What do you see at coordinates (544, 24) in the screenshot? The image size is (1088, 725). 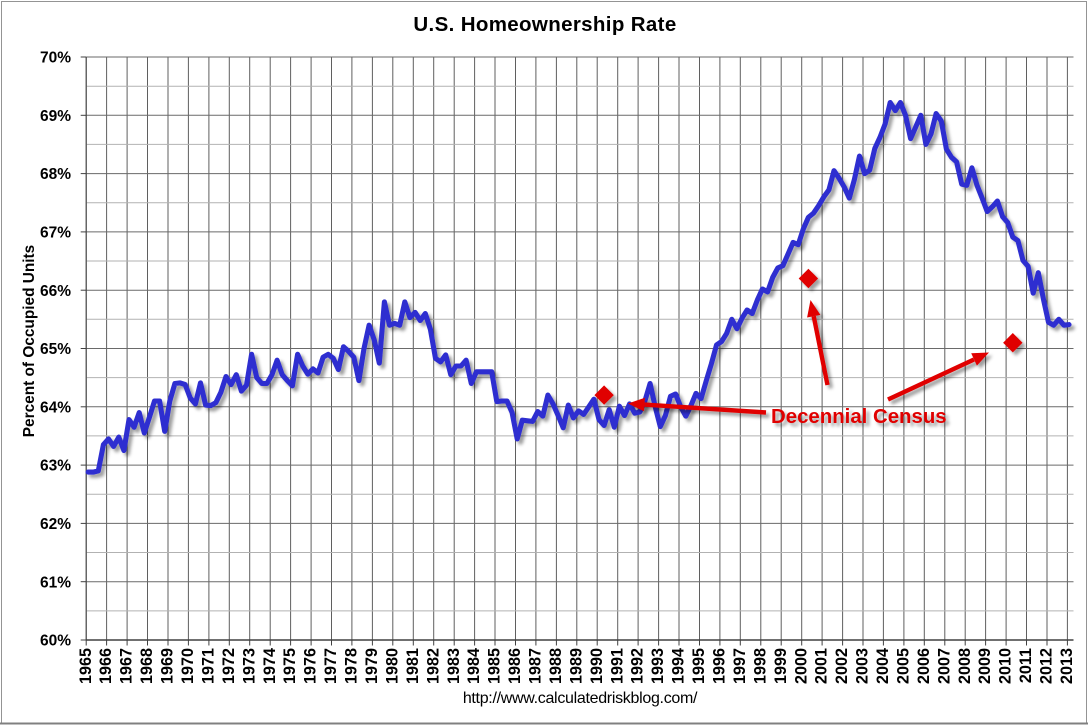 I see `svg-text: U.S. Homeownership Rate` at bounding box center [544, 24].